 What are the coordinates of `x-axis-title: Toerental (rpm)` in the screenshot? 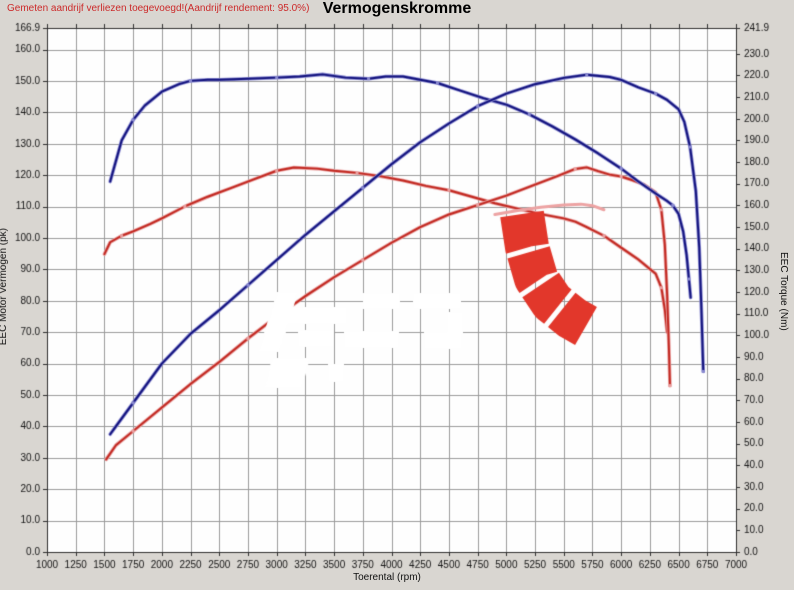 It's located at (387, 577).